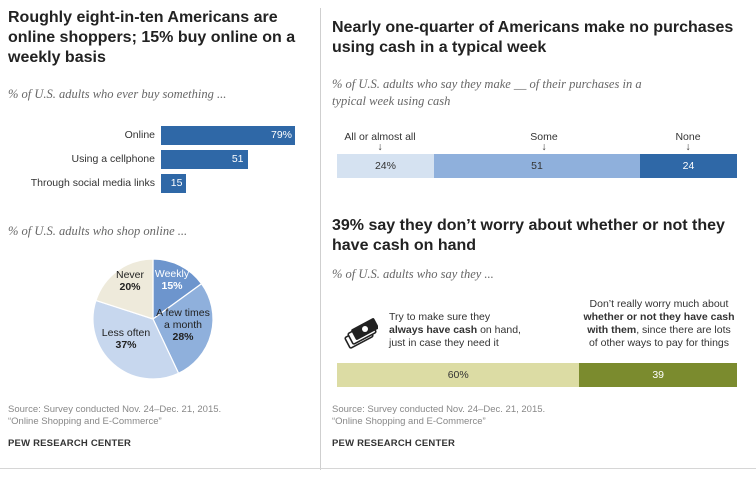 The width and height of the screenshot is (756, 477). I want to click on pie-value-weekly: 15%, so click(172, 286).